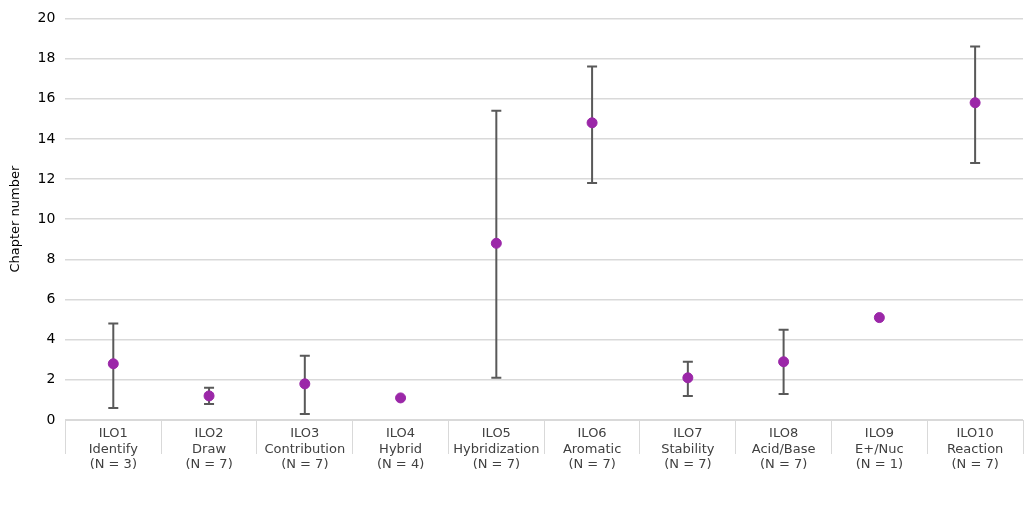  Describe the element at coordinates (879, 448) in the screenshot. I see `x-tick-label: ILO9 E+/Nuc (N = 1)` at that location.